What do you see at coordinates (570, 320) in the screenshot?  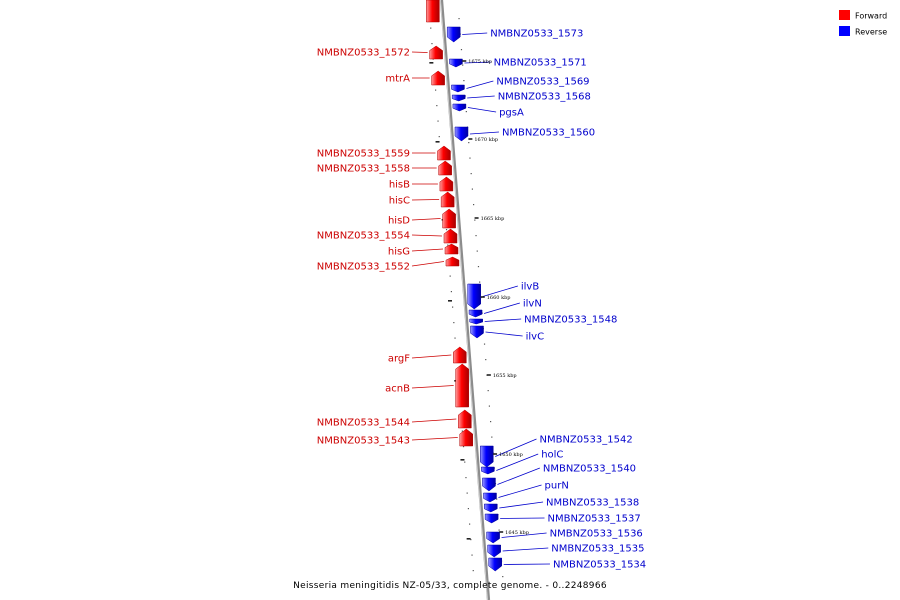 I see `reverse-gene-label: NMBNZ0533_1548` at bounding box center [570, 320].